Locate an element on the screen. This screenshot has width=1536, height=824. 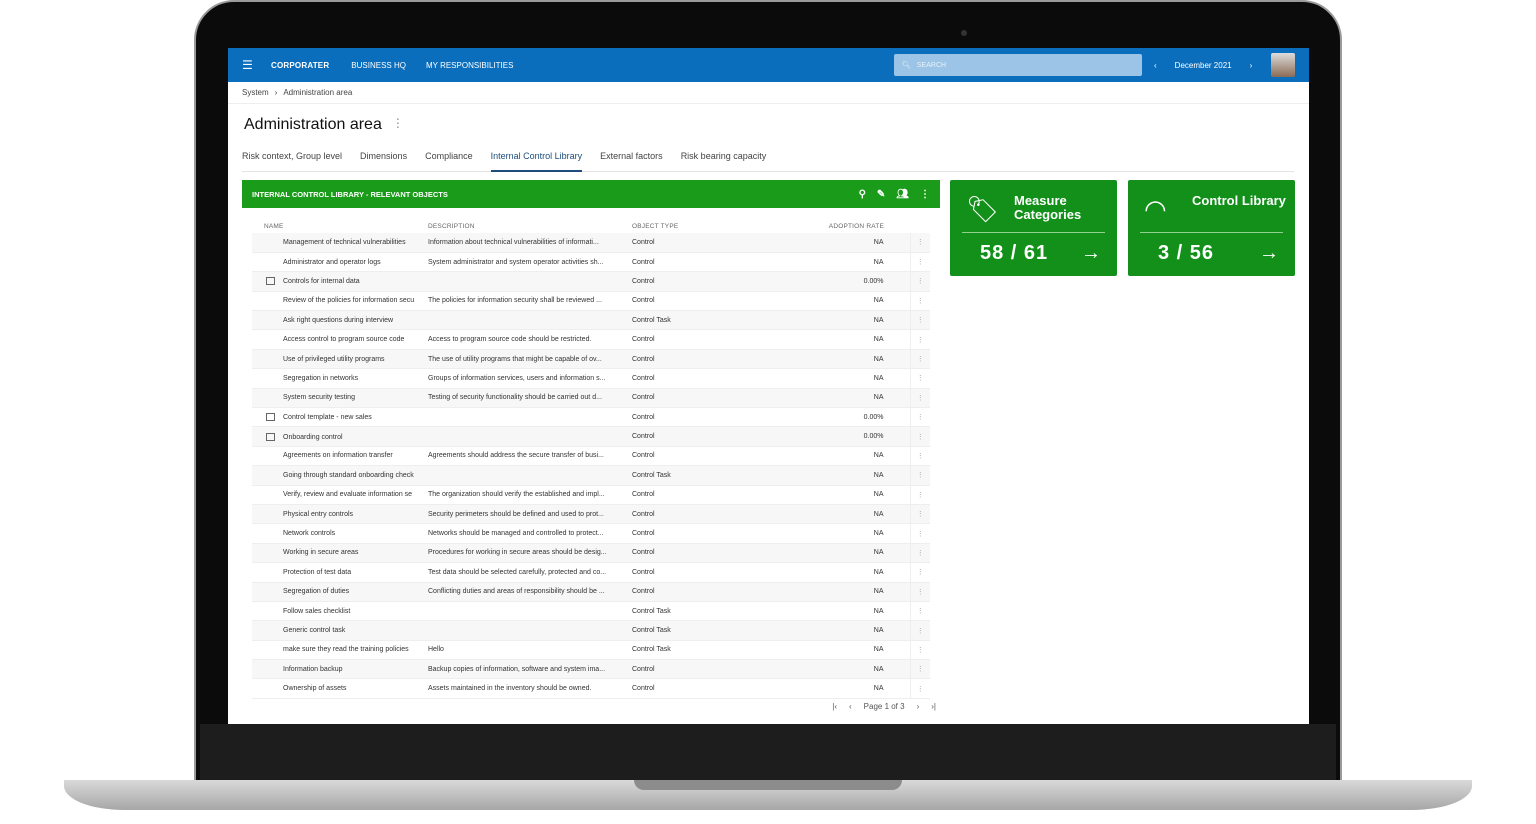
table-row: Controls for internal data Control 0.00% ⋮ is located at coordinates (591, 281).